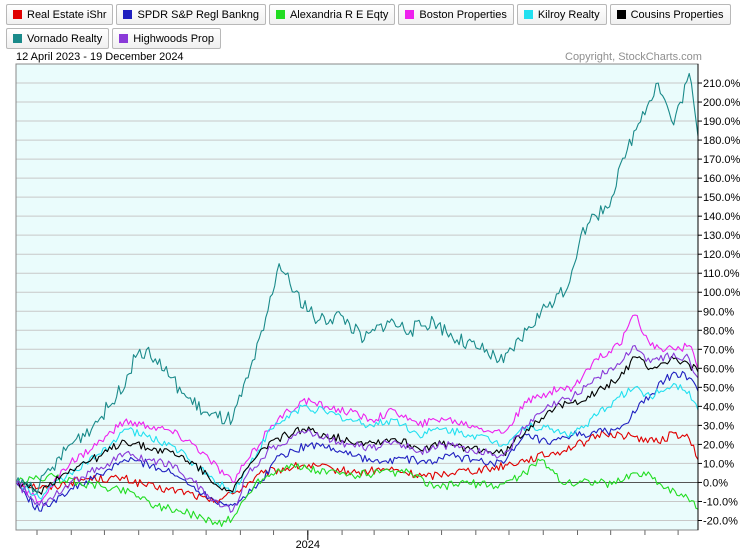 The height and width of the screenshot is (556, 752). What do you see at coordinates (718, 388) in the screenshot?
I see `y-tick-label: 50.0%` at bounding box center [718, 388].